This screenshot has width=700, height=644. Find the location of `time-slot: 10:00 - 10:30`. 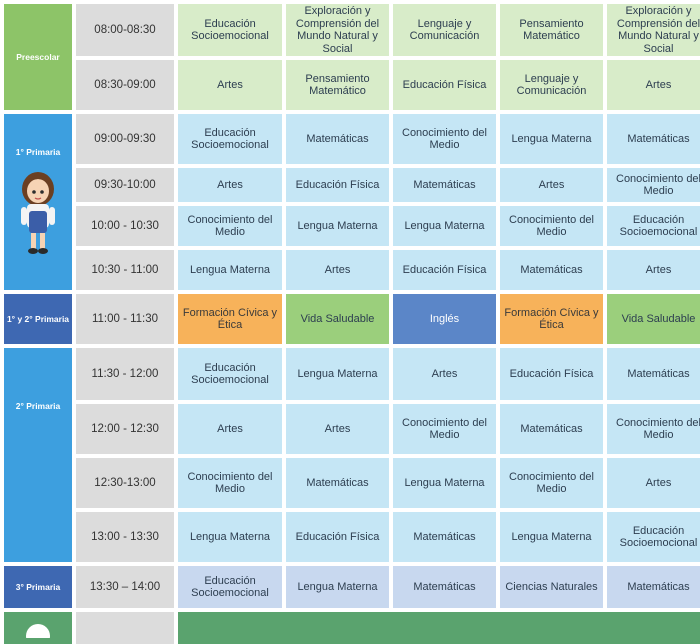

time-slot: 10:00 - 10:30 is located at coordinates (125, 226).